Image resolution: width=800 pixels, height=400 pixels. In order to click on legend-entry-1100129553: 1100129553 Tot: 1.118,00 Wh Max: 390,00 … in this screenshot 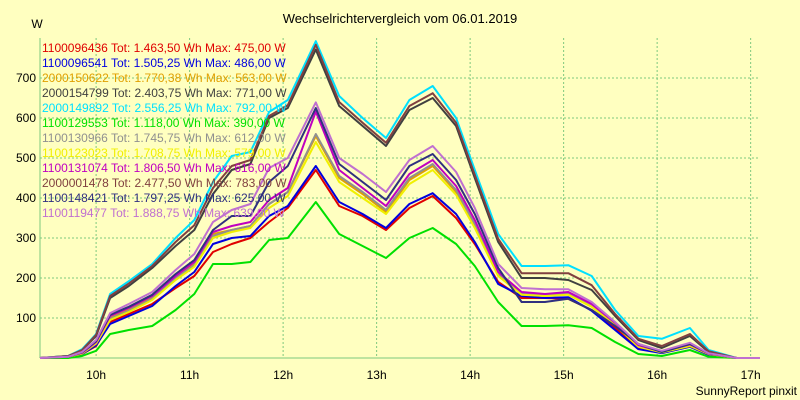, I will do `click(164, 123)`.